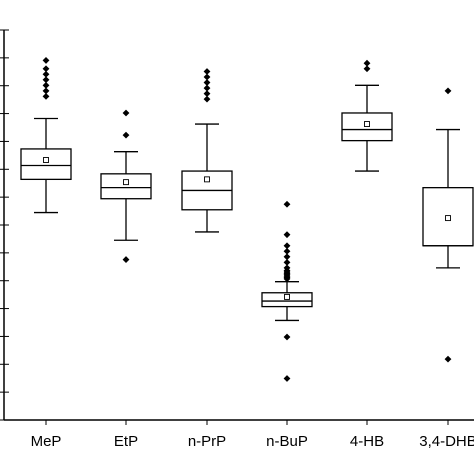  I want to click on box-n-bup, so click(287, 291).